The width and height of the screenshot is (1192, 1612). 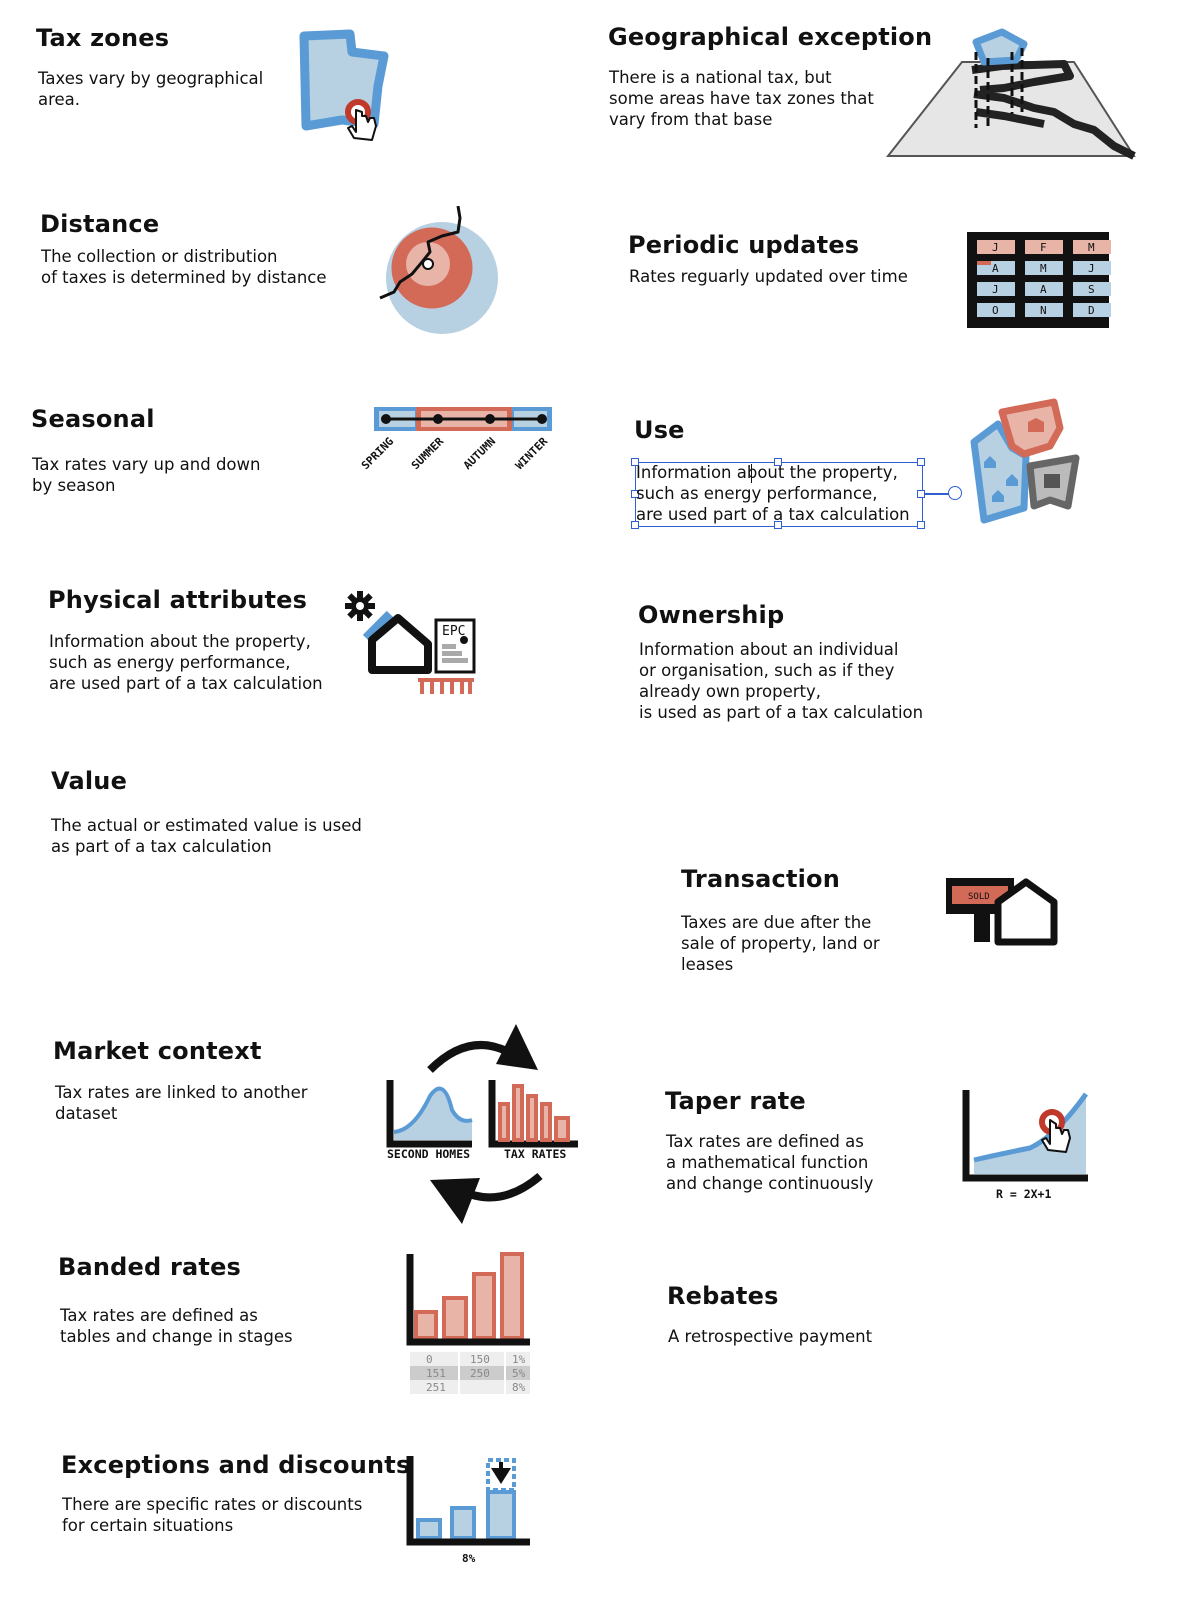 What do you see at coordinates (768, 276) in the screenshot?
I see `periodic-desc: Rates reguarly updated over time` at bounding box center [768, 276].